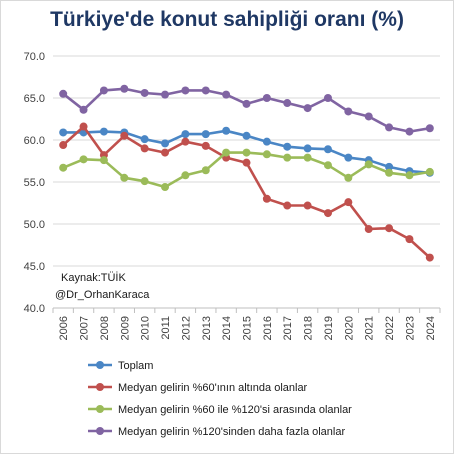 The image size is (454, 454). What do you see at coordinates (431, 328) in the screenshot?
I see `x-tick-label: 2024` at bounding box center [431, 328].